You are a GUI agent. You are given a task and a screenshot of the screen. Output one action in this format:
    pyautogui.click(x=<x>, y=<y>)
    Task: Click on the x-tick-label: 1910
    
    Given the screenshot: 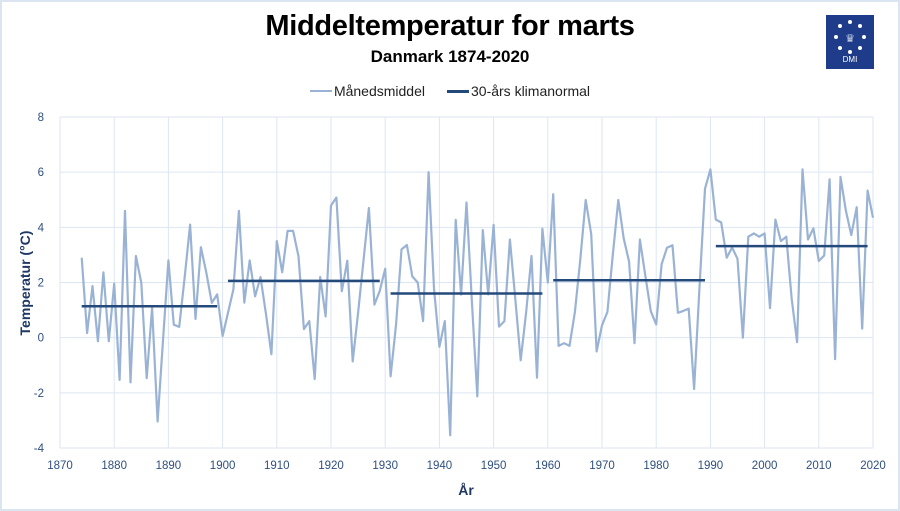 What is the action you would take?
    pyautogui.click(x=277, y=466)
    